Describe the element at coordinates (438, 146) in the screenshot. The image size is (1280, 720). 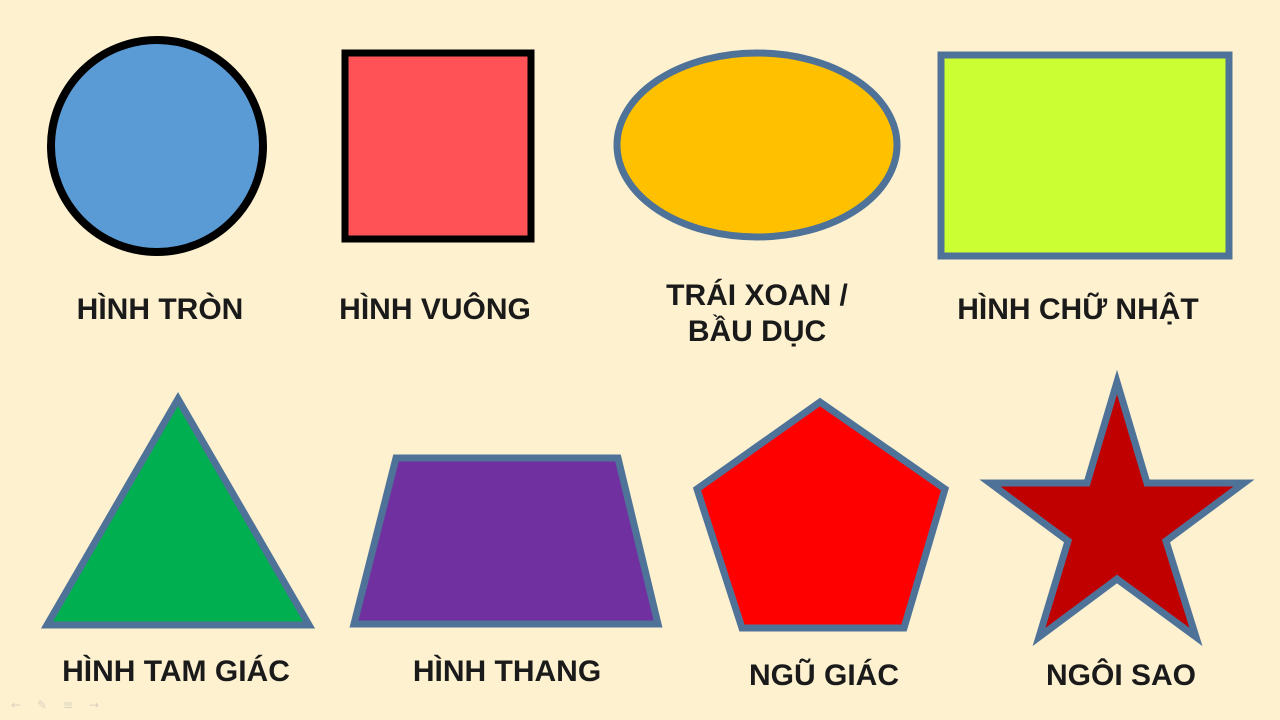
I see `square-shape` at that location.